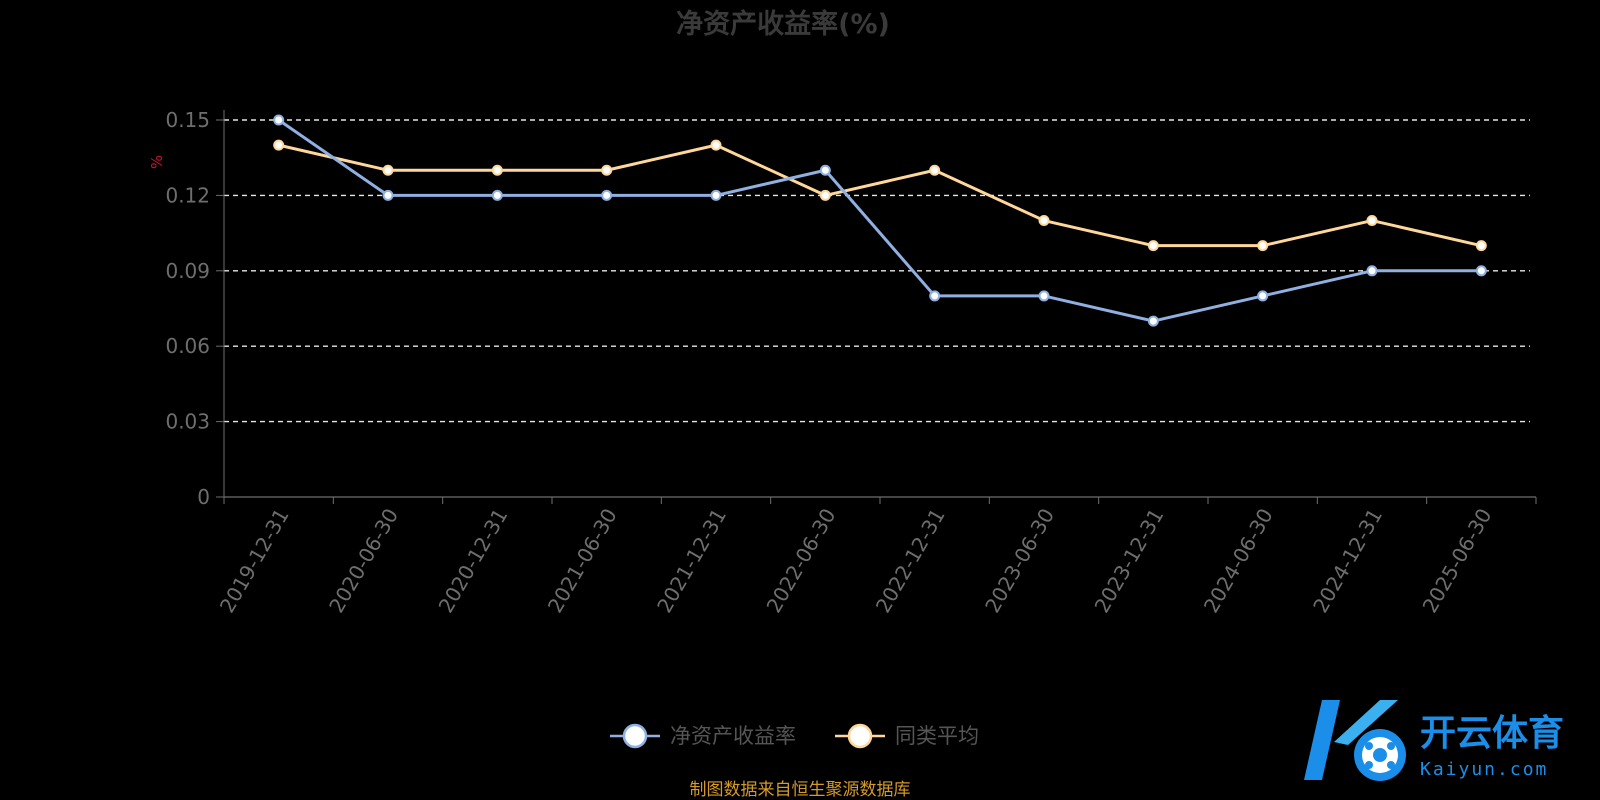 The image size is (1600, 800). Describe the element at coordinates (1355, 740) in the screenshot. I see `k-ball-logo` at that location.